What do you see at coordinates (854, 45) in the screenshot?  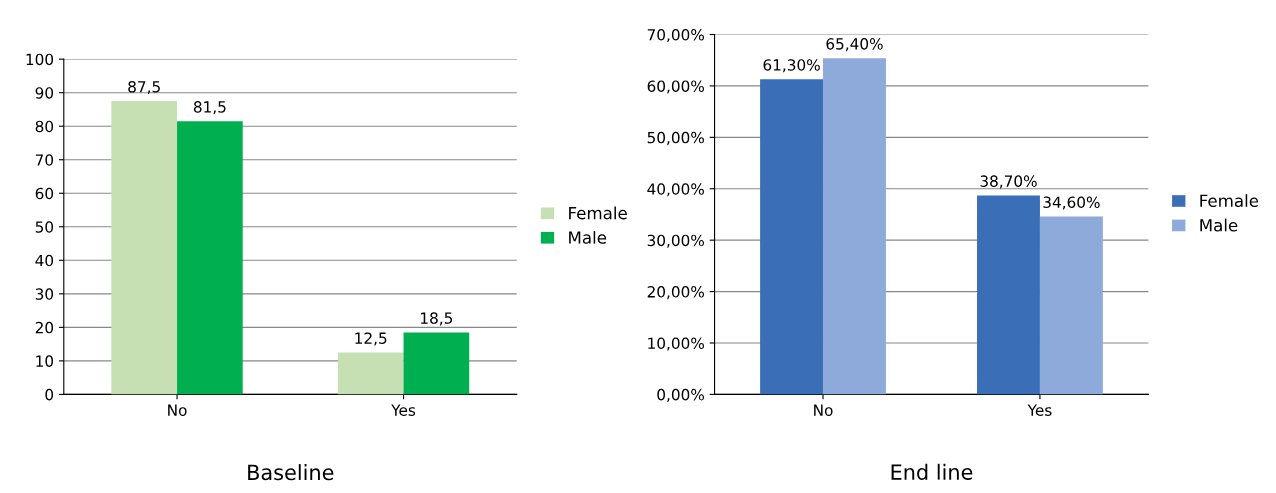 I see `data-label: 65,40%` at bounding box center [854, 45].